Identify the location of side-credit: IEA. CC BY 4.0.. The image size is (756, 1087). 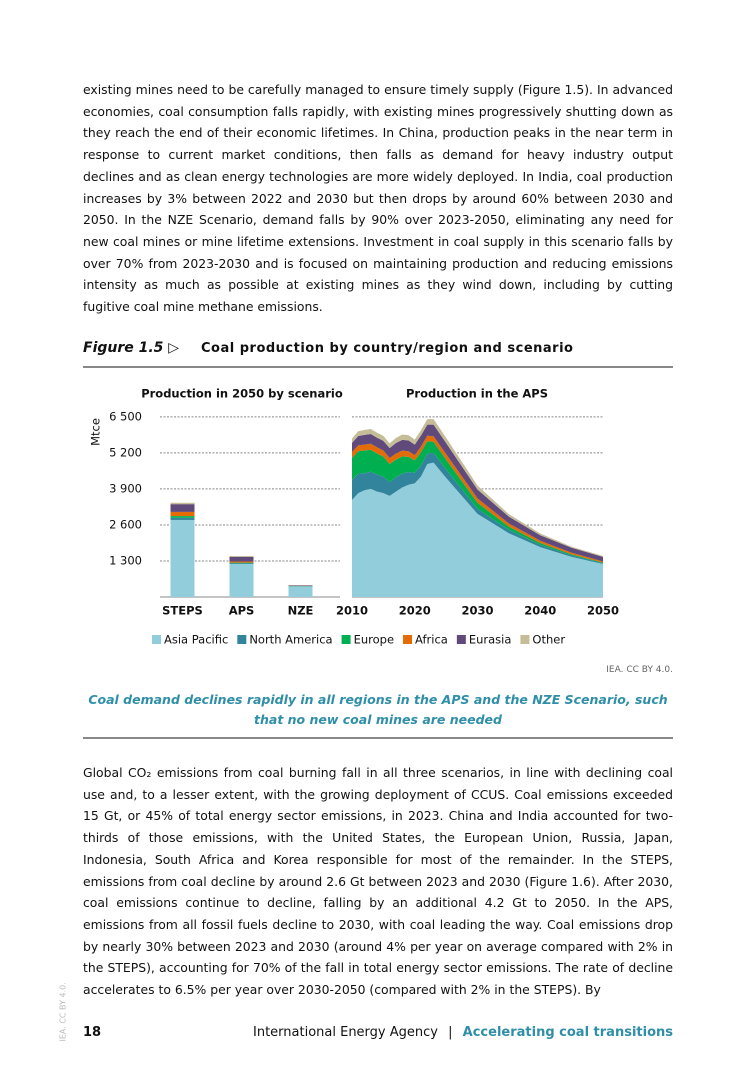
(63, 1012).